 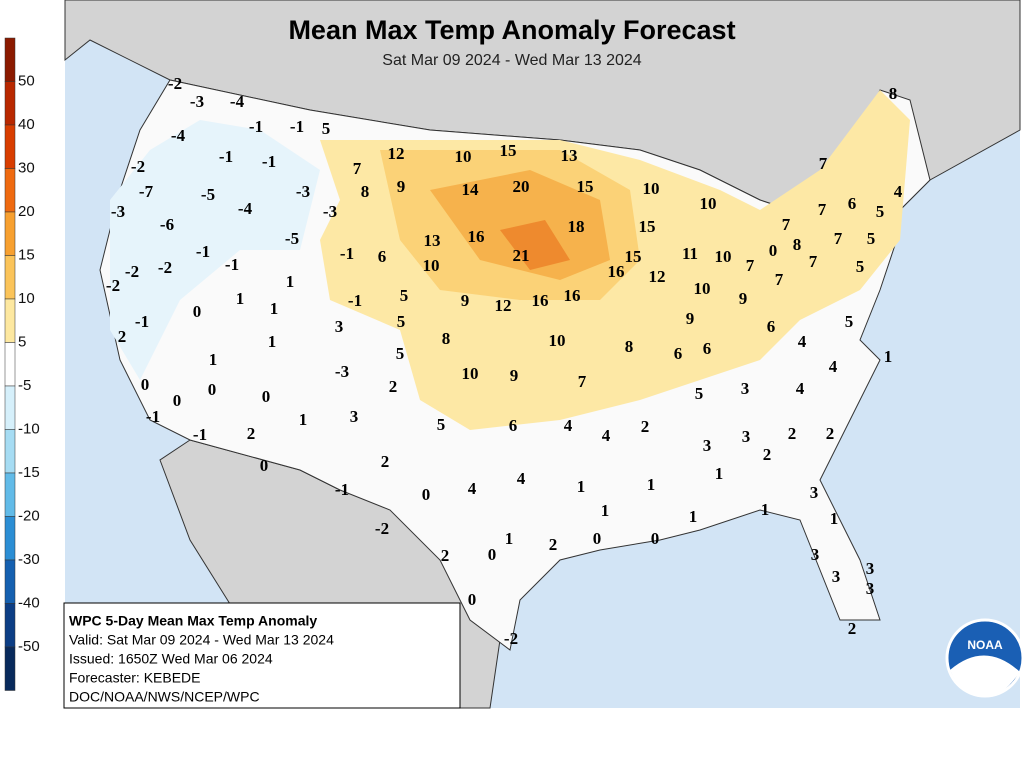 I want to click on colorbar-label: -40, so click(x=29, y=602).